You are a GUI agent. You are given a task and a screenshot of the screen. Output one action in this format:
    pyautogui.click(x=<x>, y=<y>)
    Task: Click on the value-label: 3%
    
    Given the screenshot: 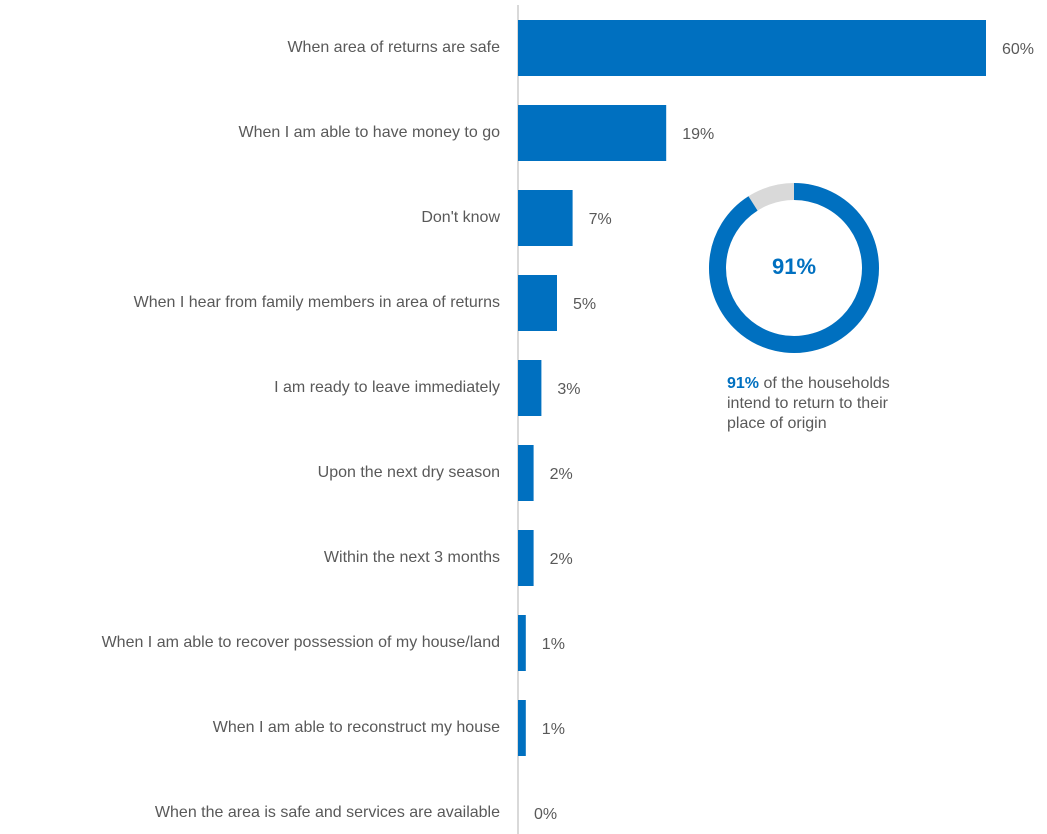 What is the action you would take?
    pyautogui.click(x=568, y=389)
    